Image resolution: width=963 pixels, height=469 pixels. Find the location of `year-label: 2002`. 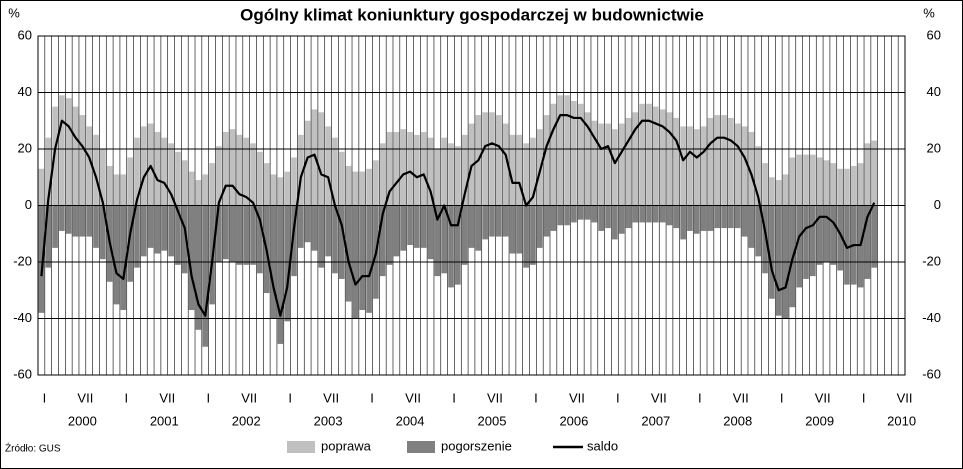

year-label: 2002 is located at coordinates (246, 420).